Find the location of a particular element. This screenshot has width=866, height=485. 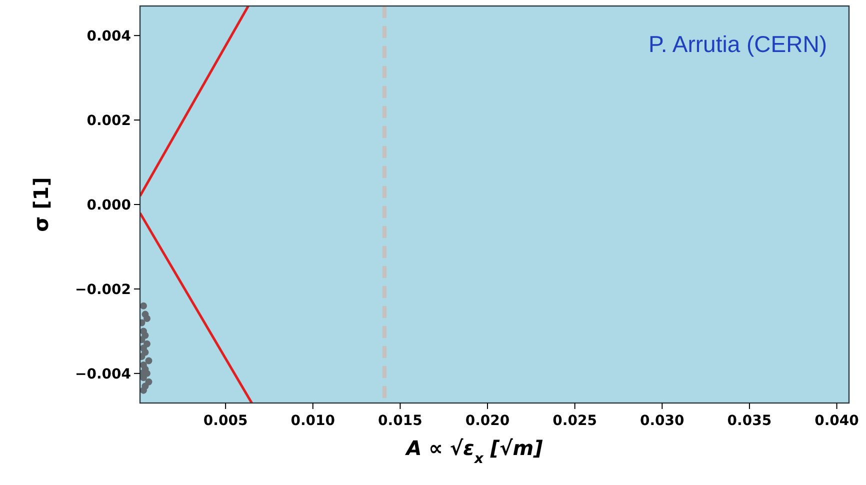

y-axis-title: σ [1] is located at coordinates (41, 204).